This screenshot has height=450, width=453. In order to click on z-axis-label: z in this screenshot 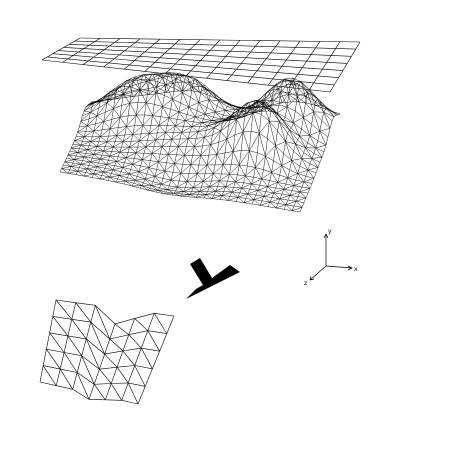, I will do `click(305, 283)`.